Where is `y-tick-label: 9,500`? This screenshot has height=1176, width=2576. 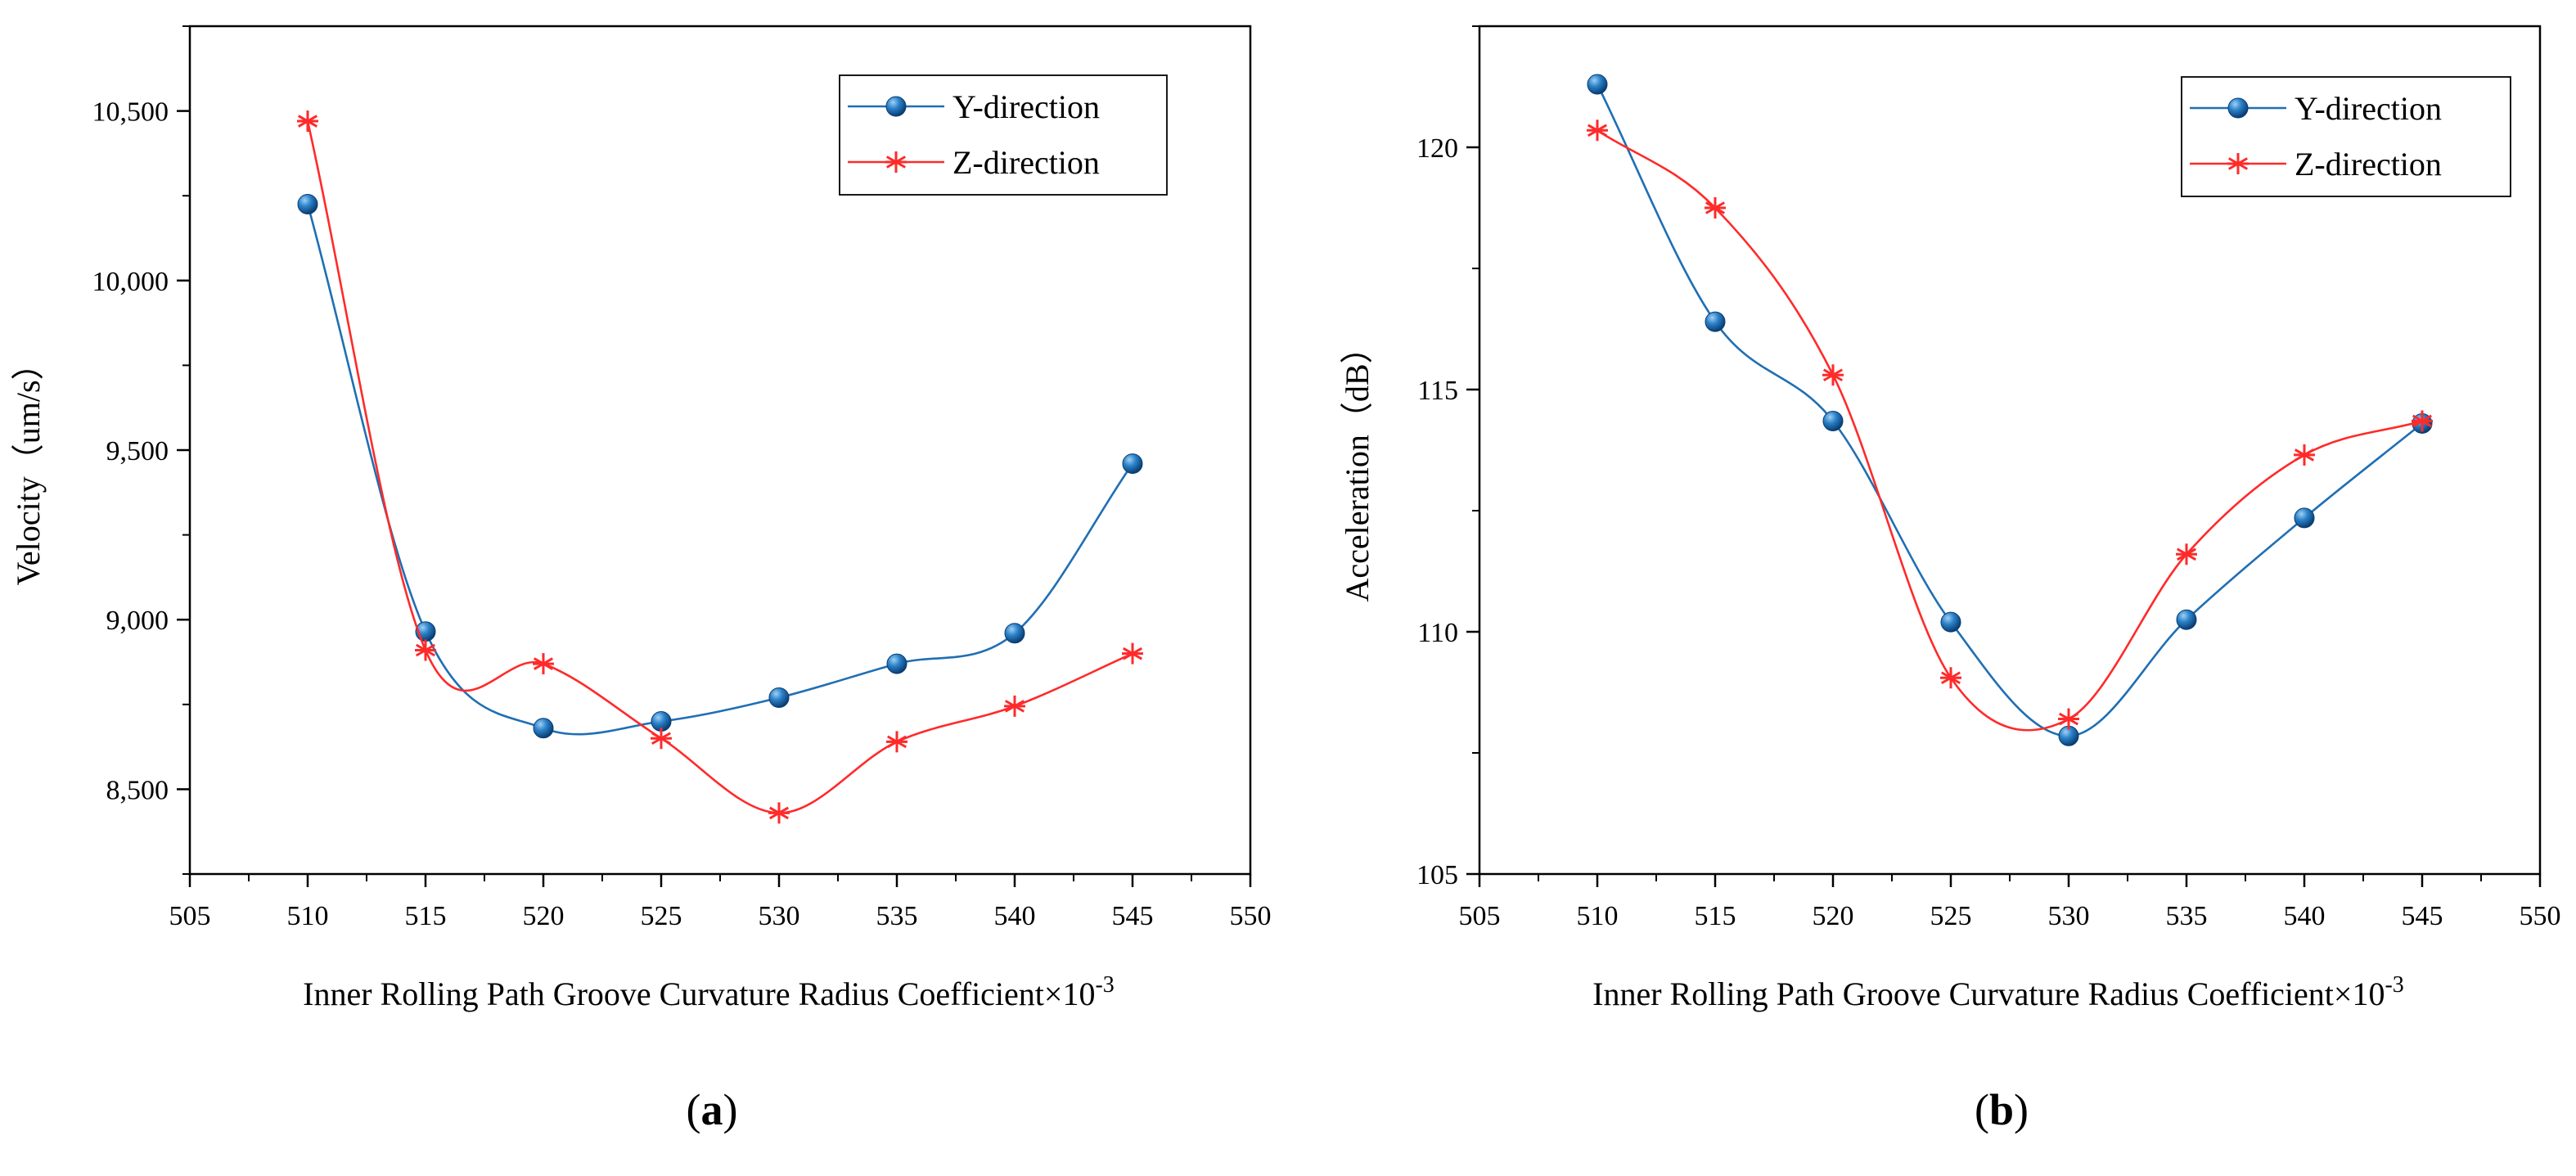
y-tick-label: 9,500 is located at coordinates (137, 451).